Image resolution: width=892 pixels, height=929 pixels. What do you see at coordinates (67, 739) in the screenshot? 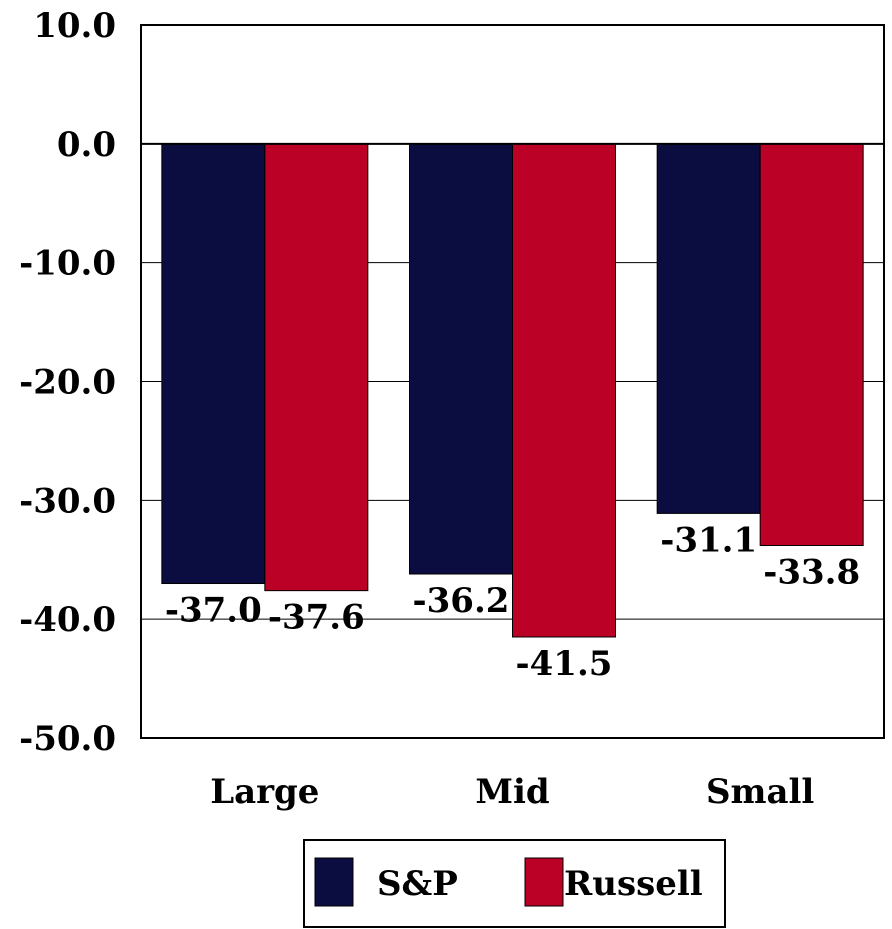
I see `y-tick-label: -50.0` at bounding box center [67, 739].